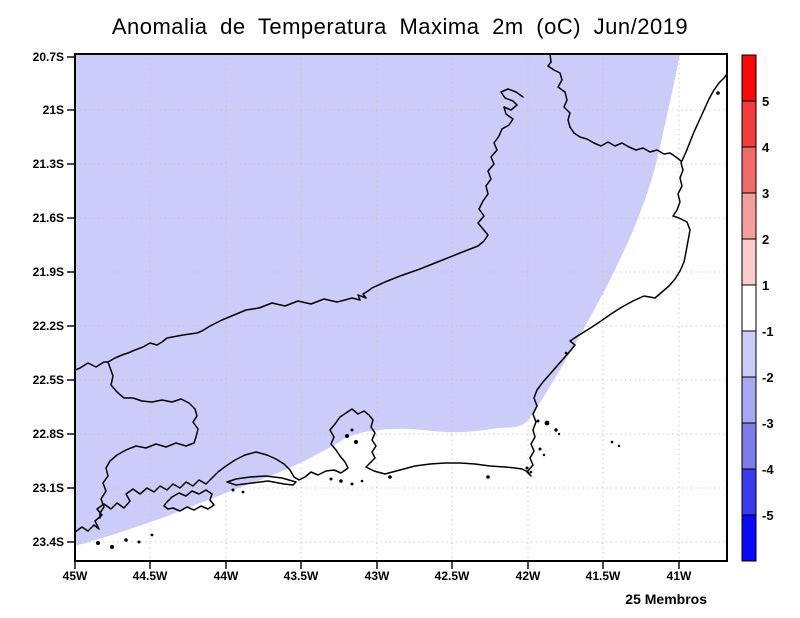 This screenshot has width=800, height=618. What do you see at coordinates (765, 285) in the screenshot?
I see `colorbar-tick-label: 1` at bounding box center [765, 285].